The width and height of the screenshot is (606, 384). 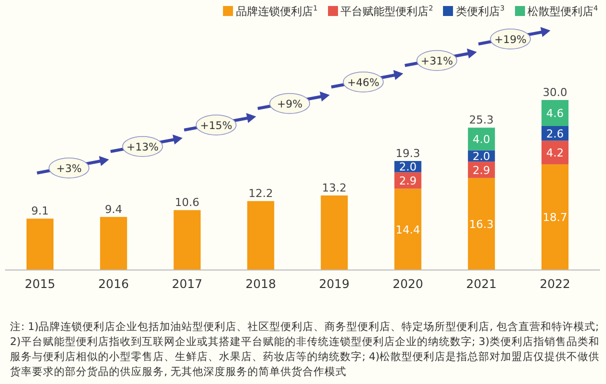 I want to click on annotation: +9%, so click(x=289, y=104).